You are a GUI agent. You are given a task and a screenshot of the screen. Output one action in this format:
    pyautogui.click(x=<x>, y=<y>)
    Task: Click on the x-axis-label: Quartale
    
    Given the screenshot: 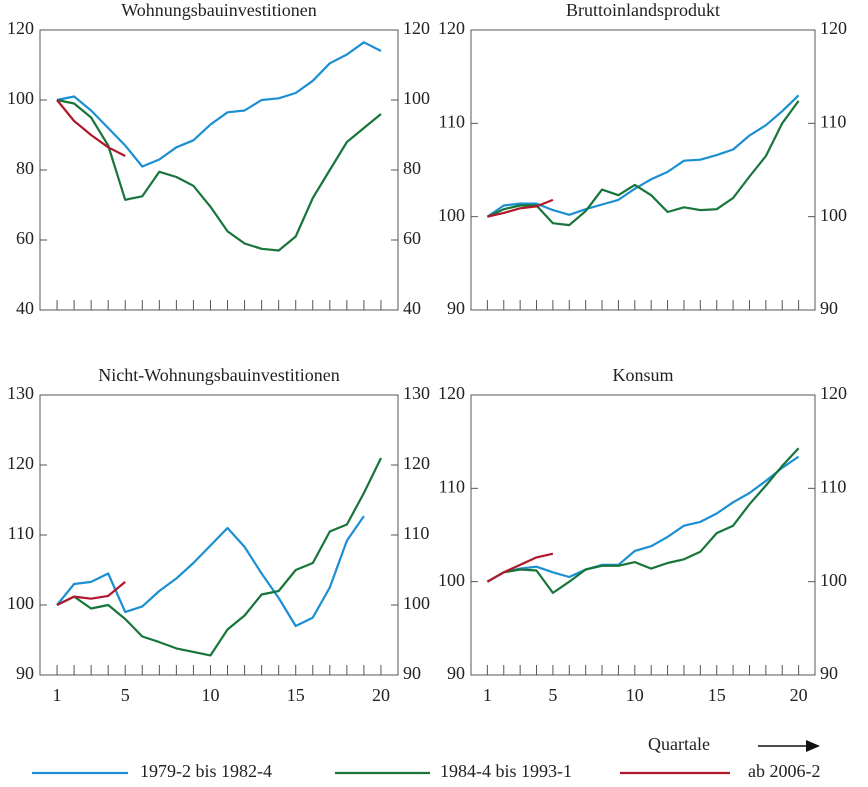 What is the action you would take?
    pyautogui.click(x=679, y=744)
    